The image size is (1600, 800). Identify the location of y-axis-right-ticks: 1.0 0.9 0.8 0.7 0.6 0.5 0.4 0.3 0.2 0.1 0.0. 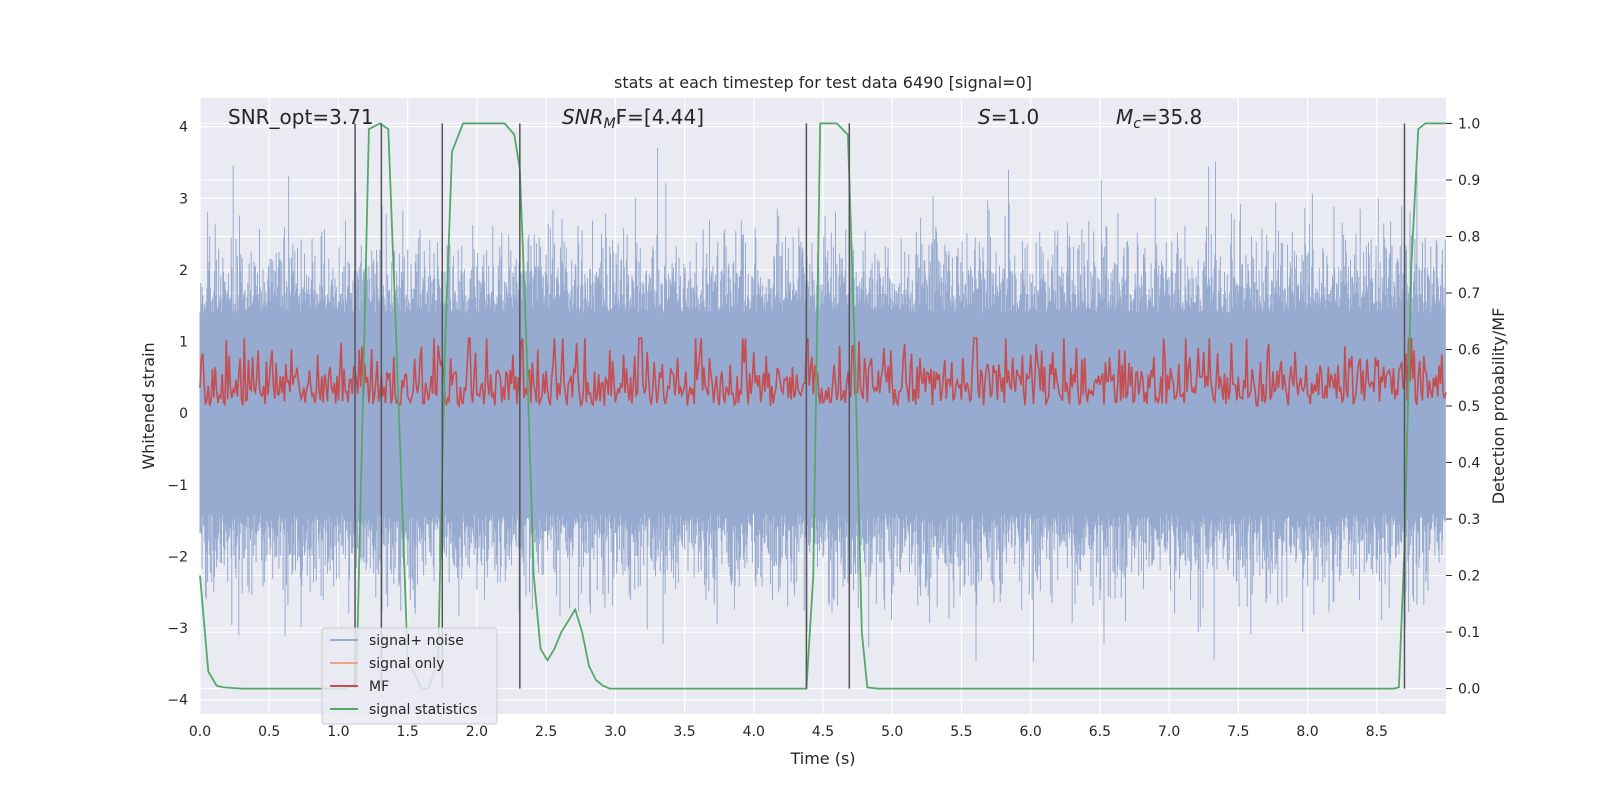
(1463, 407).